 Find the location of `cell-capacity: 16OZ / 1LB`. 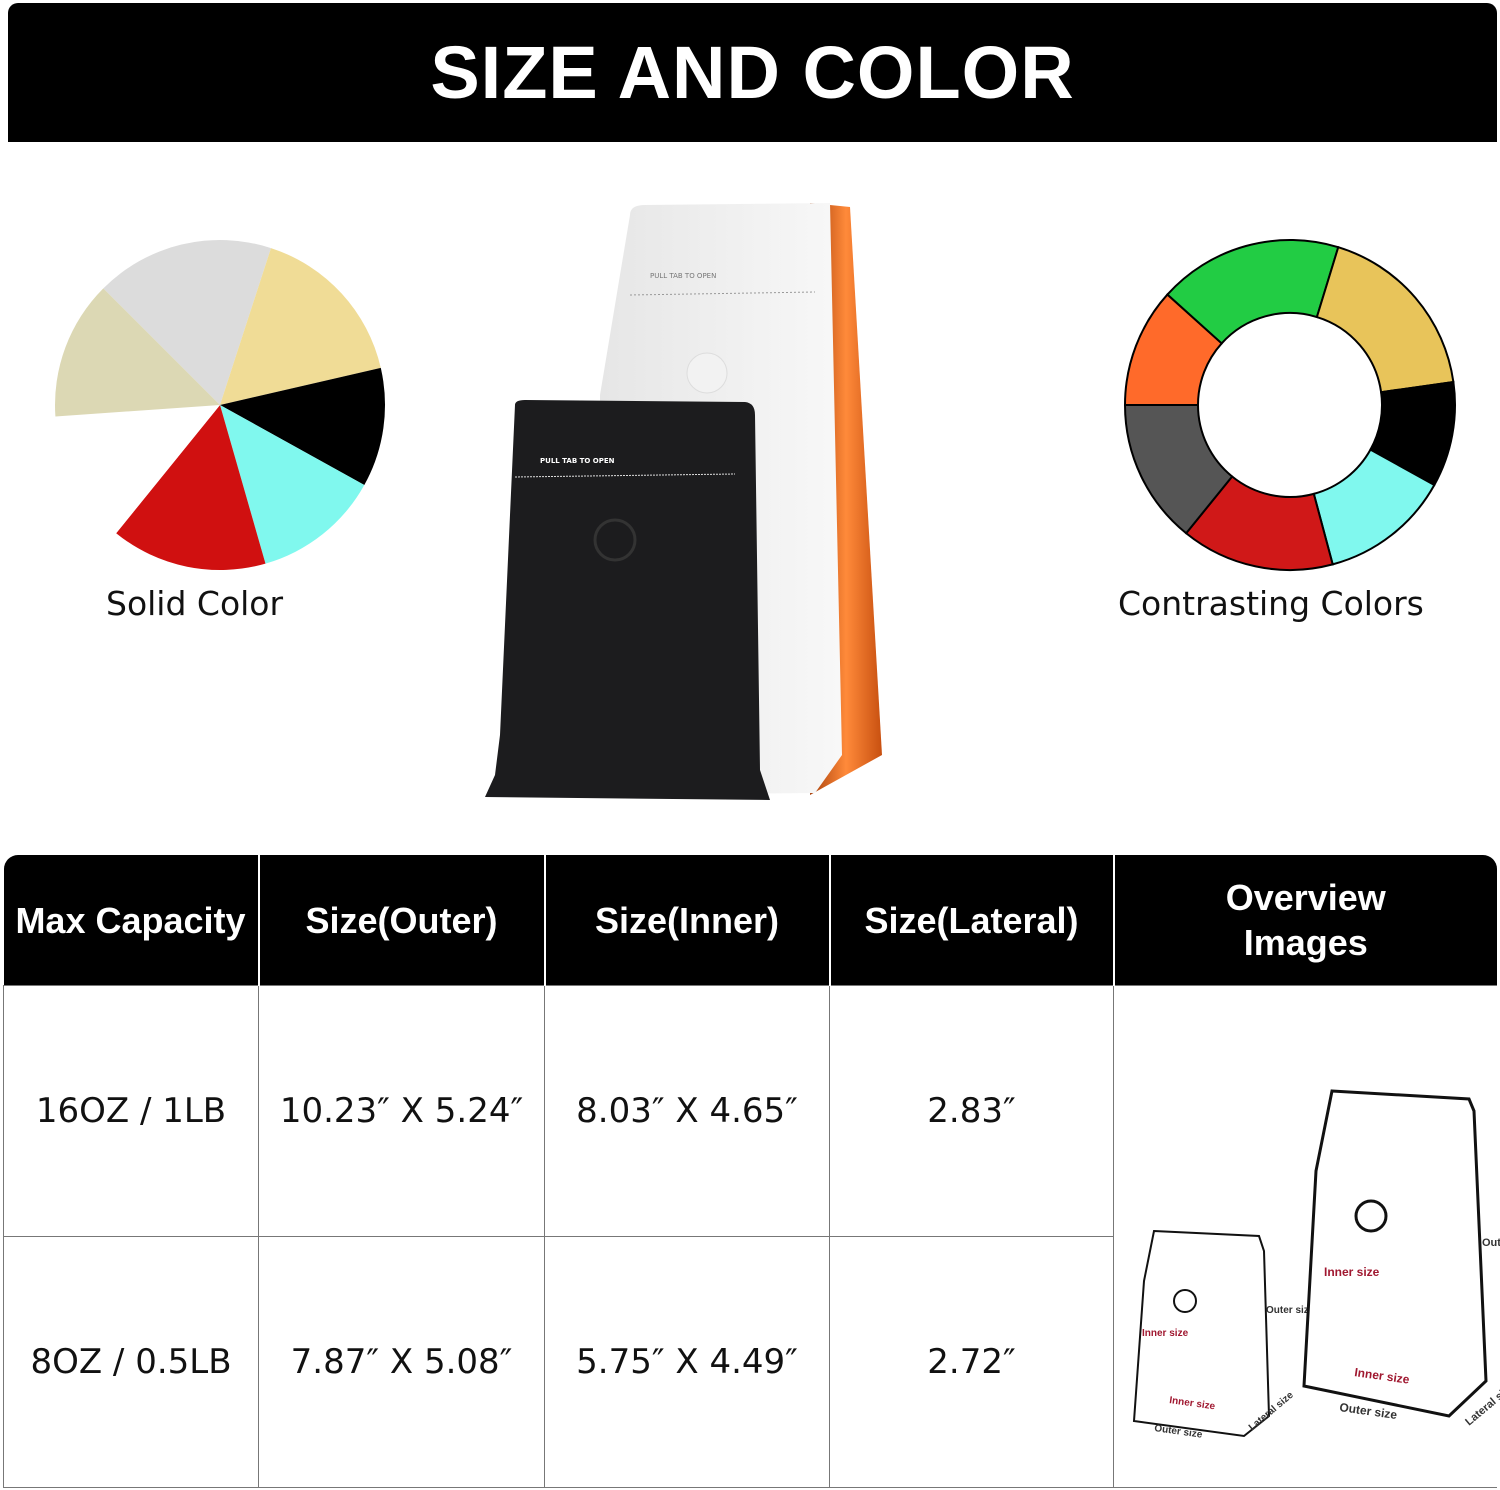

cell-capacity: 16OZ / 1LB is located at coordinates (131, 1111).